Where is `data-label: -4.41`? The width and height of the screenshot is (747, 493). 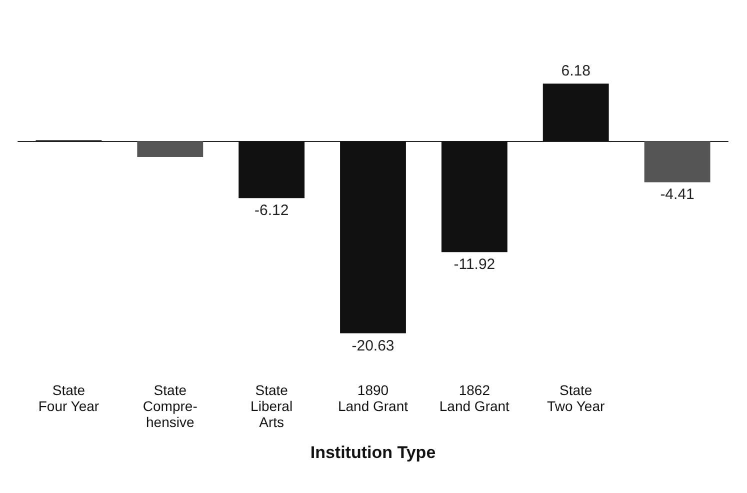
data-label: -4.41 is located at coordinates (677, 195).